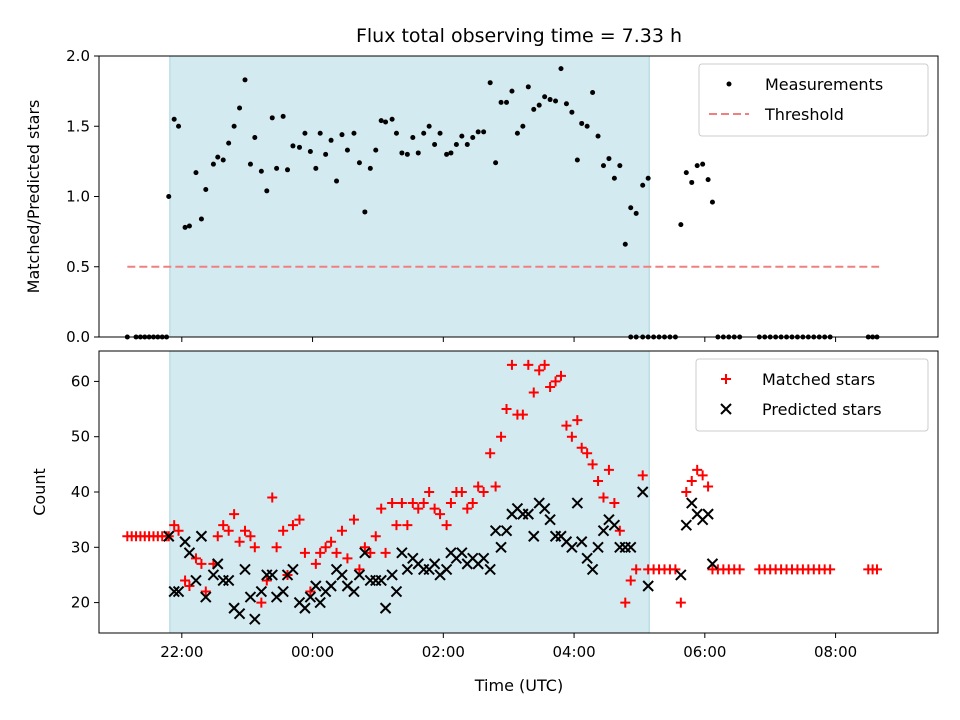  What do you see at coordinates (80, 381) in the screenshot?
I see `y-tick-label: 60` at bounding box center [80, 381].